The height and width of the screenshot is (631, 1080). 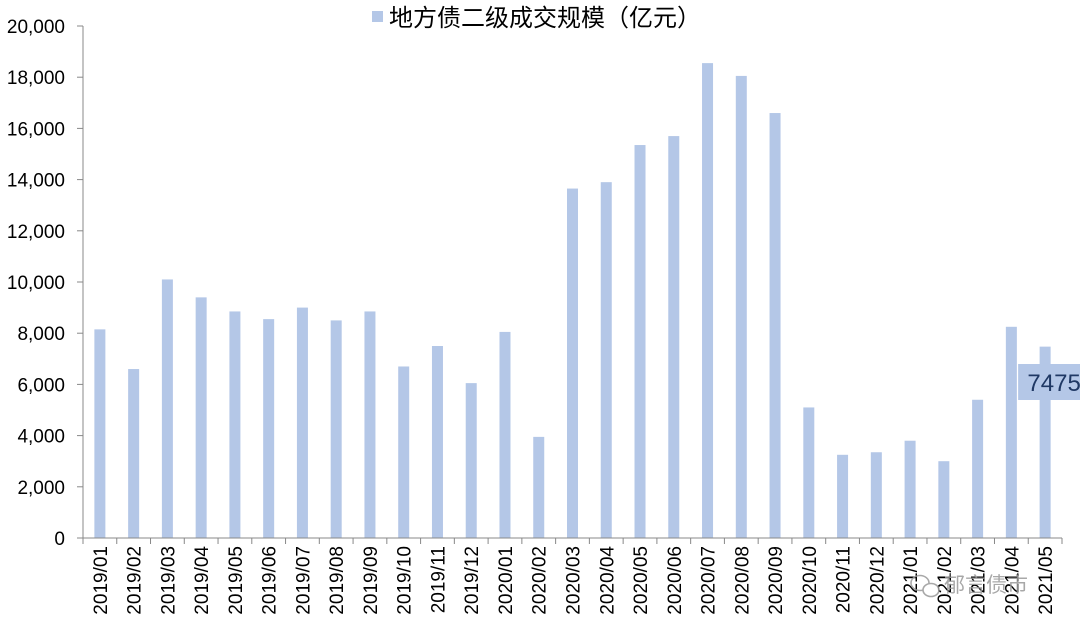 What do you see at coordinates (303, 580) in the screenshot?
I see `x-tick-label: 2019/07` at bounding box center [303, 580].